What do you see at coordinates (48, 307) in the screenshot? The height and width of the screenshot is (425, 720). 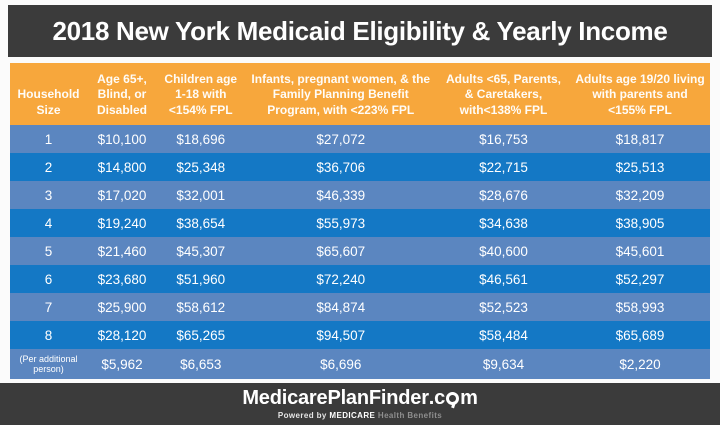 I see `household-size-cell: 7` at bounding box center [48, 307].